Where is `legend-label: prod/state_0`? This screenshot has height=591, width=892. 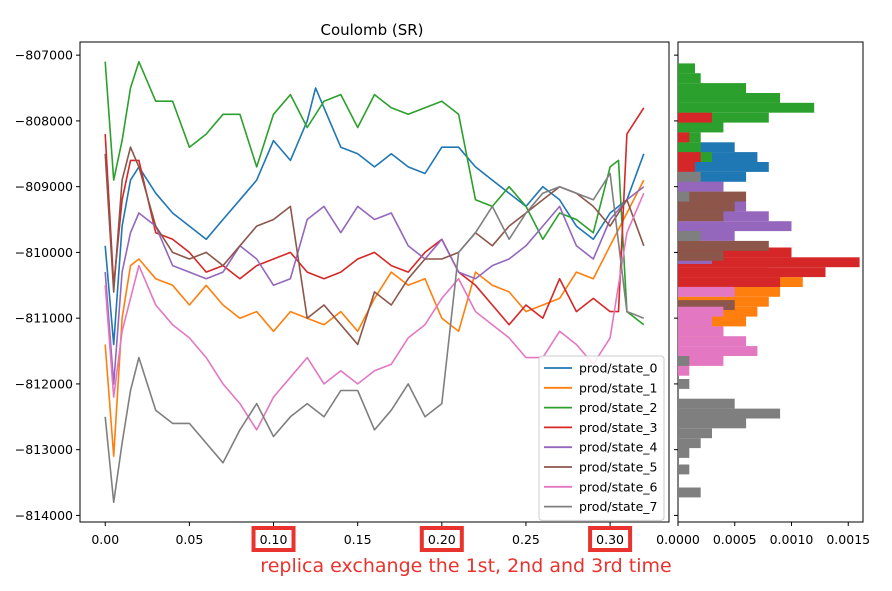
legend-label: prod/state_0 is located at coordinates (618, 368).